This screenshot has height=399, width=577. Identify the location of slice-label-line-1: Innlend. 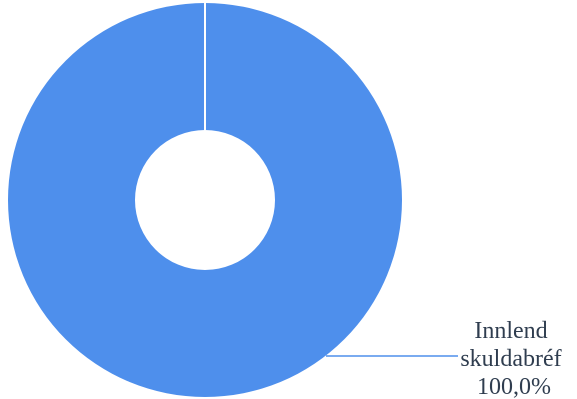
(510, 331).